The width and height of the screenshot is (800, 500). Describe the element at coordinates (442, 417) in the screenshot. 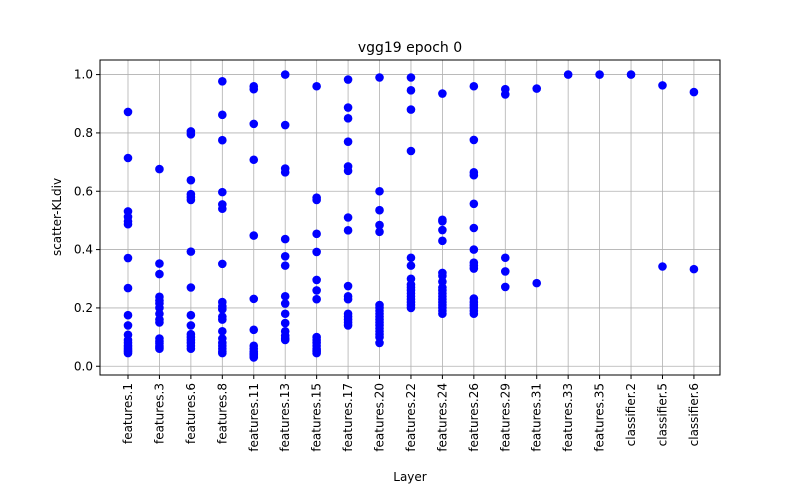

I see `x-tick-label: features.24` at that location.